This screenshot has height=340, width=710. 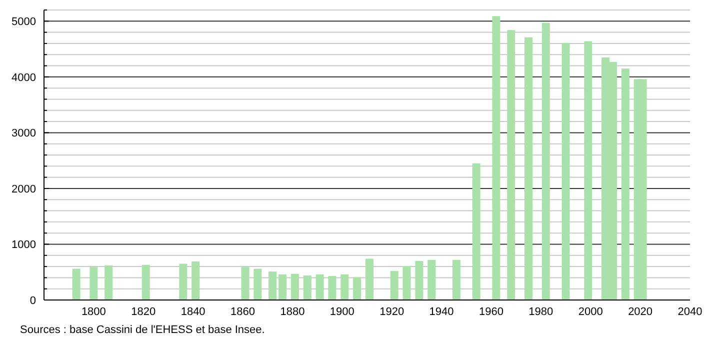 I want to click on y-tick-label: 2000, so click(x=24, y=189).